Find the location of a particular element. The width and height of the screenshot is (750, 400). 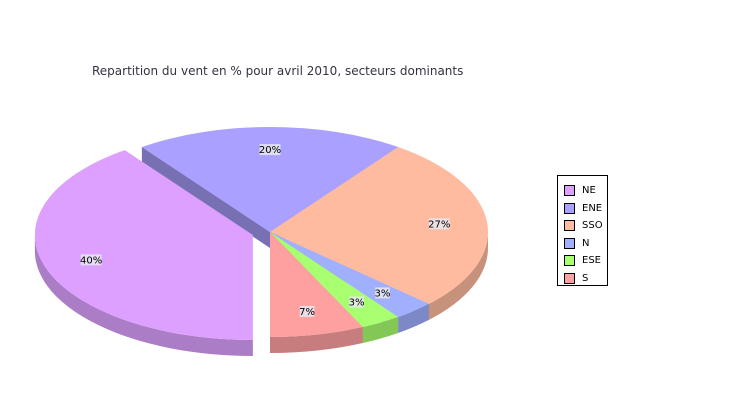

legend-item-sso: SSO is located at coordinates (585, 226).